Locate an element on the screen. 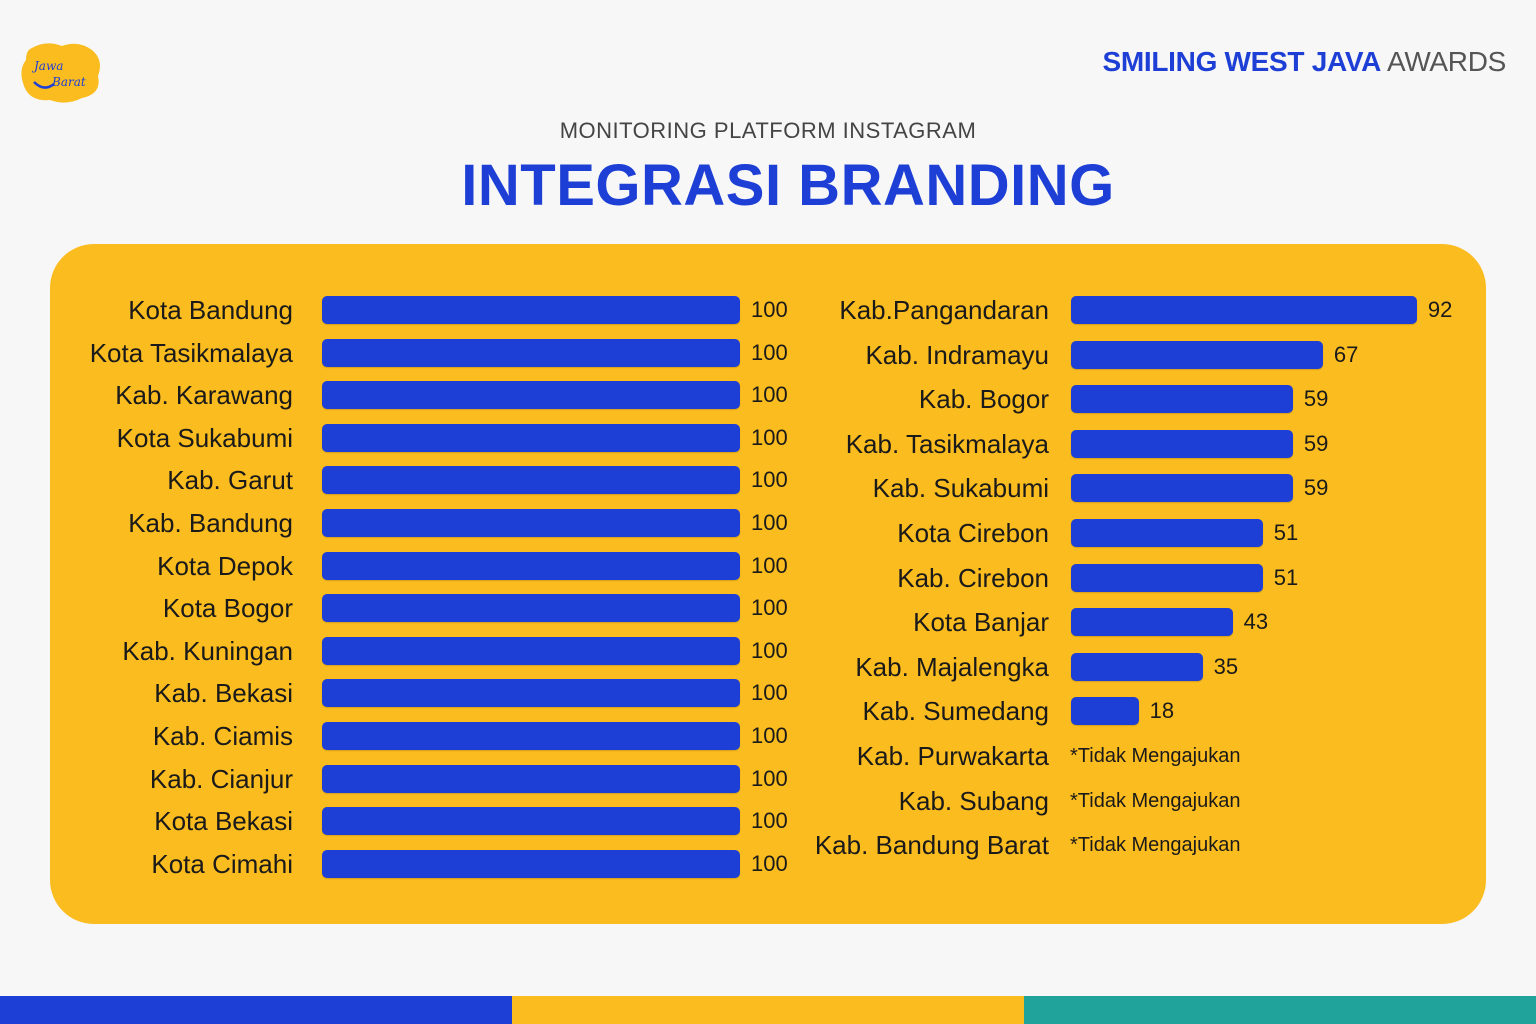 This screenshot has width=1536, height=1024. bar-row: Kab. Bekasi 100 is located at coordinates (768, 693).